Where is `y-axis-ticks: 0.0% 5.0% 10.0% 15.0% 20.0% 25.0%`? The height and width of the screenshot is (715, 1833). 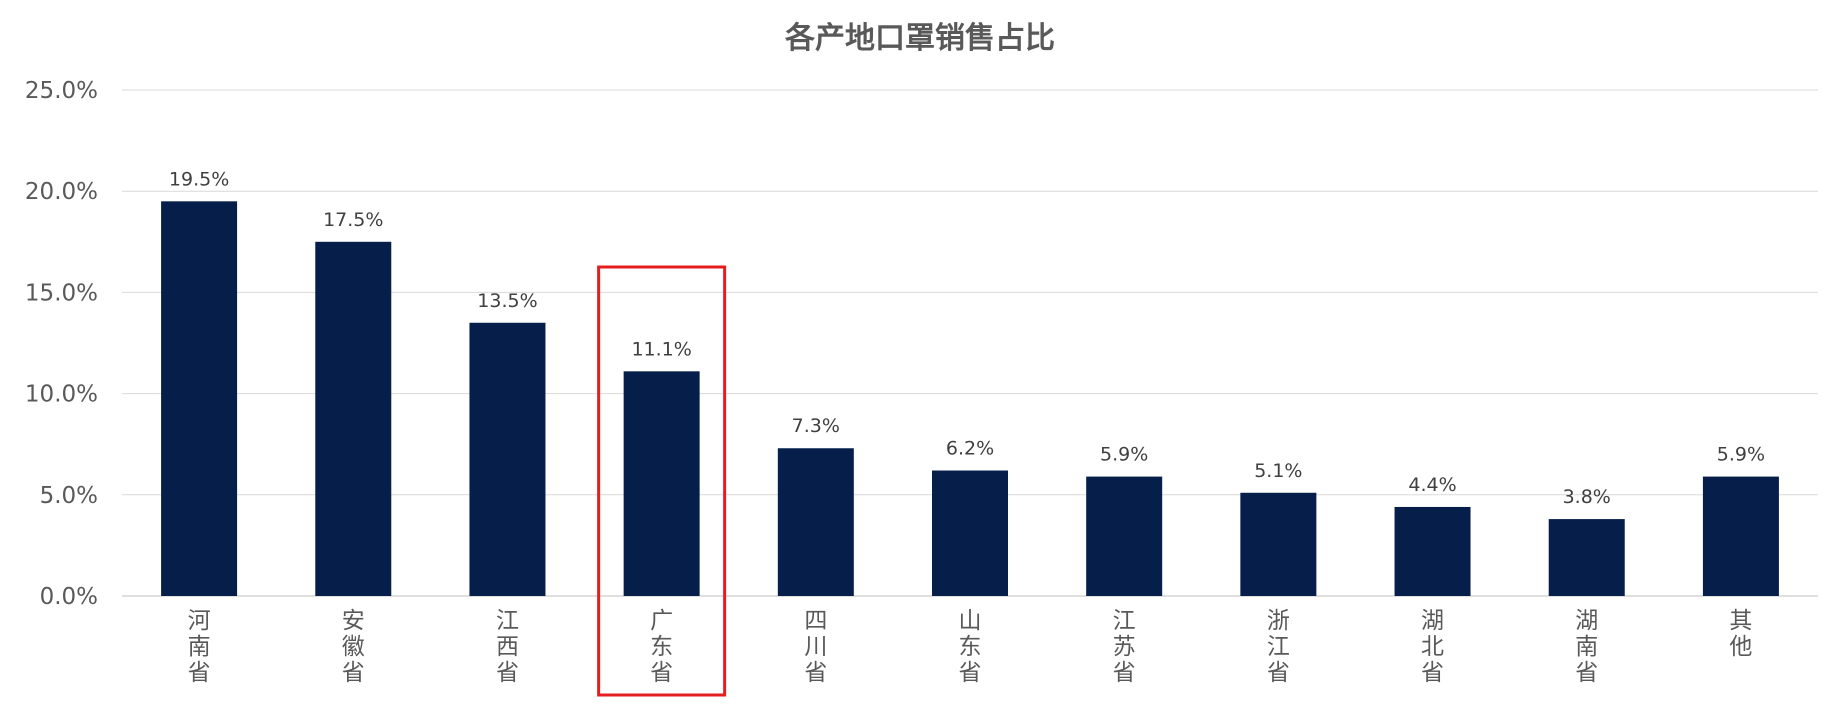
y-axis-ticks: 0.0% 5.0% 10.0% 15.0% 20.0% 25.0% is located at coordinates (61, 344).